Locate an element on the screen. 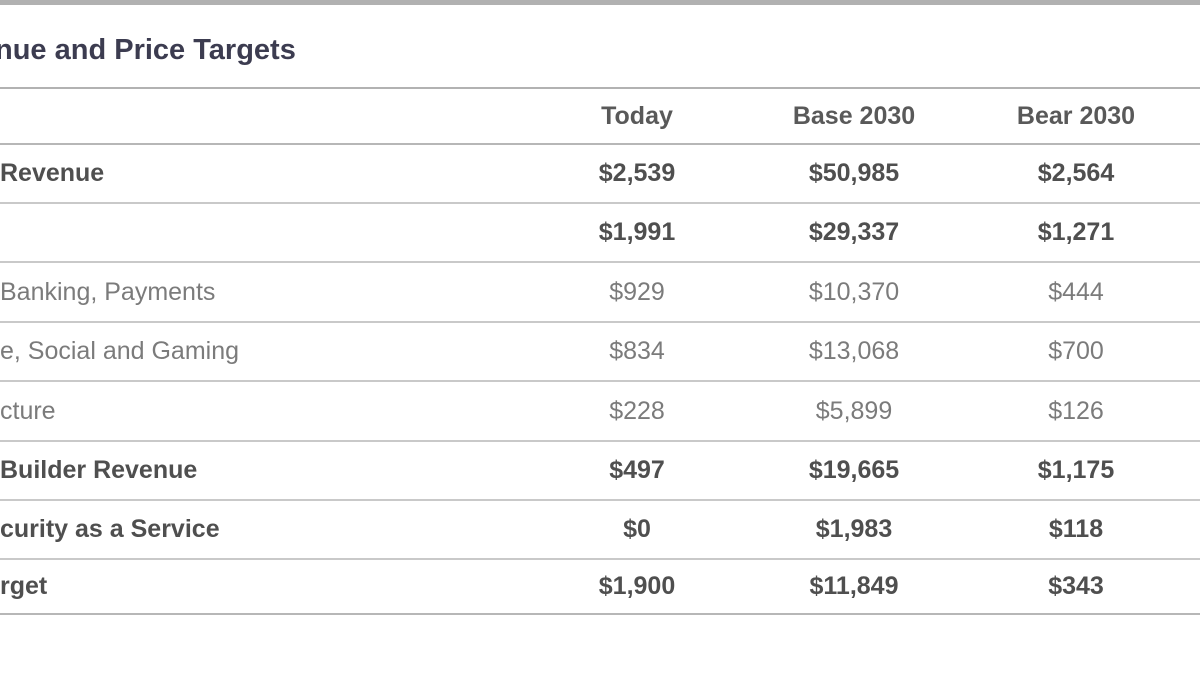  column-header-blank is located at coordinates (259, 116).